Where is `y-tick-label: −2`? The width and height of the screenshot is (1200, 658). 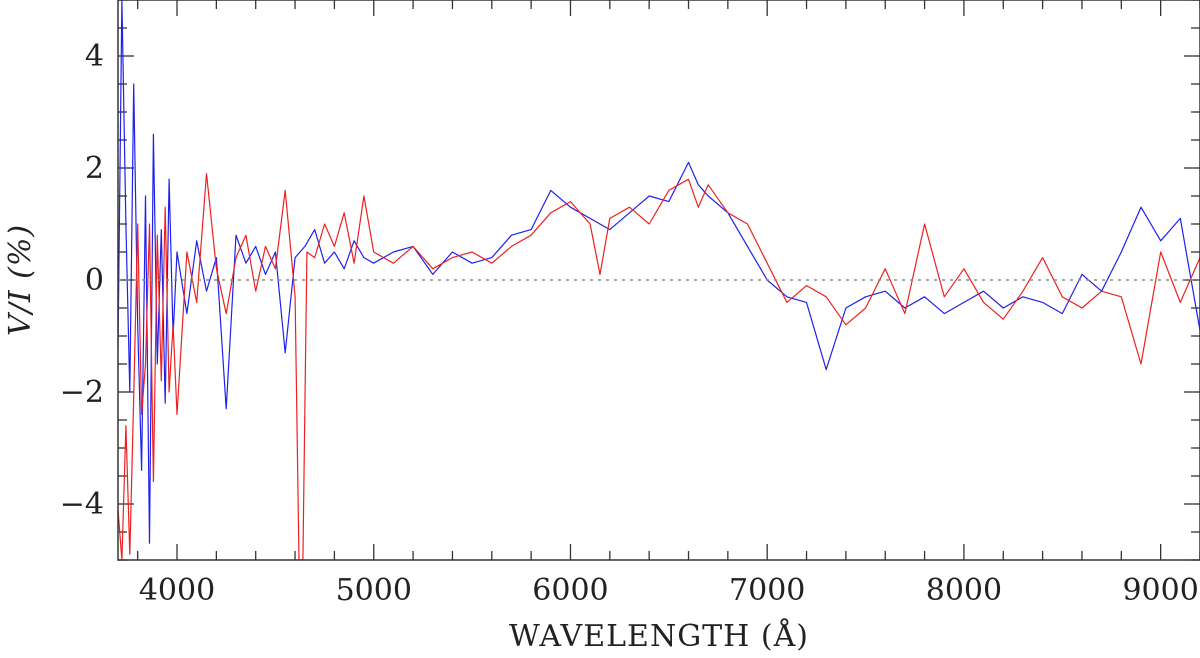
y-tick-label: −2 is located at coordinates (82, 392).